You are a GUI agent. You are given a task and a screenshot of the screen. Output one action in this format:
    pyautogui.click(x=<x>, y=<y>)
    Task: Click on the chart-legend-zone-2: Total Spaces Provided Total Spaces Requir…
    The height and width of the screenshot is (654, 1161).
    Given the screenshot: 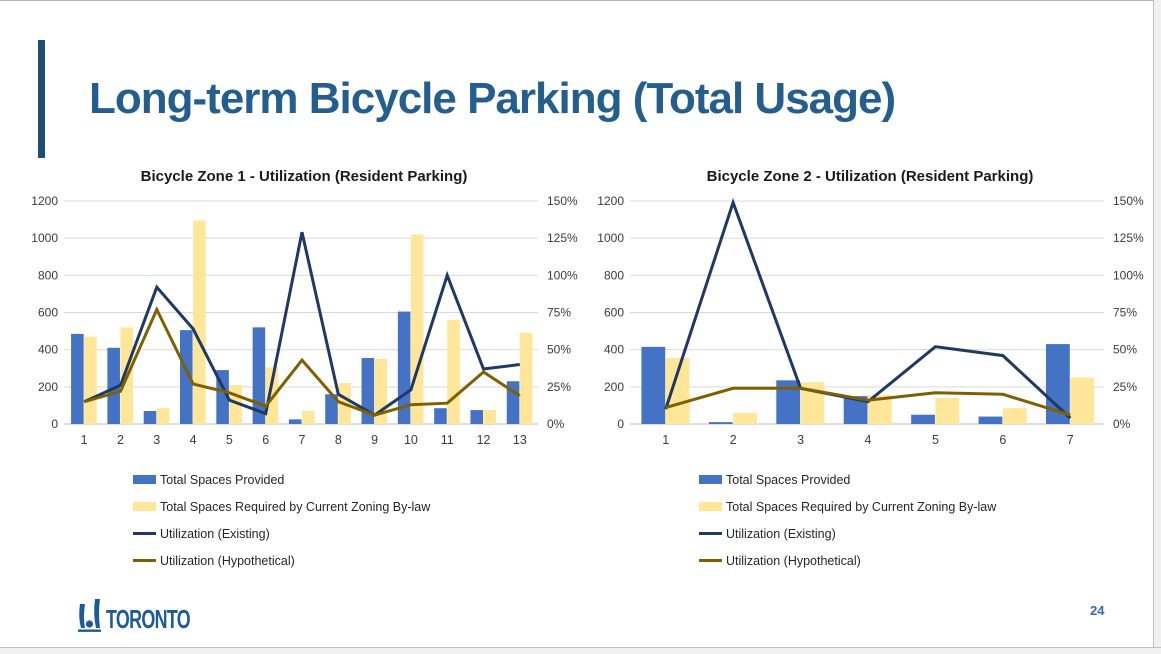 What is the action you would take?
    pyautogui.click(x=922, y=520)
    